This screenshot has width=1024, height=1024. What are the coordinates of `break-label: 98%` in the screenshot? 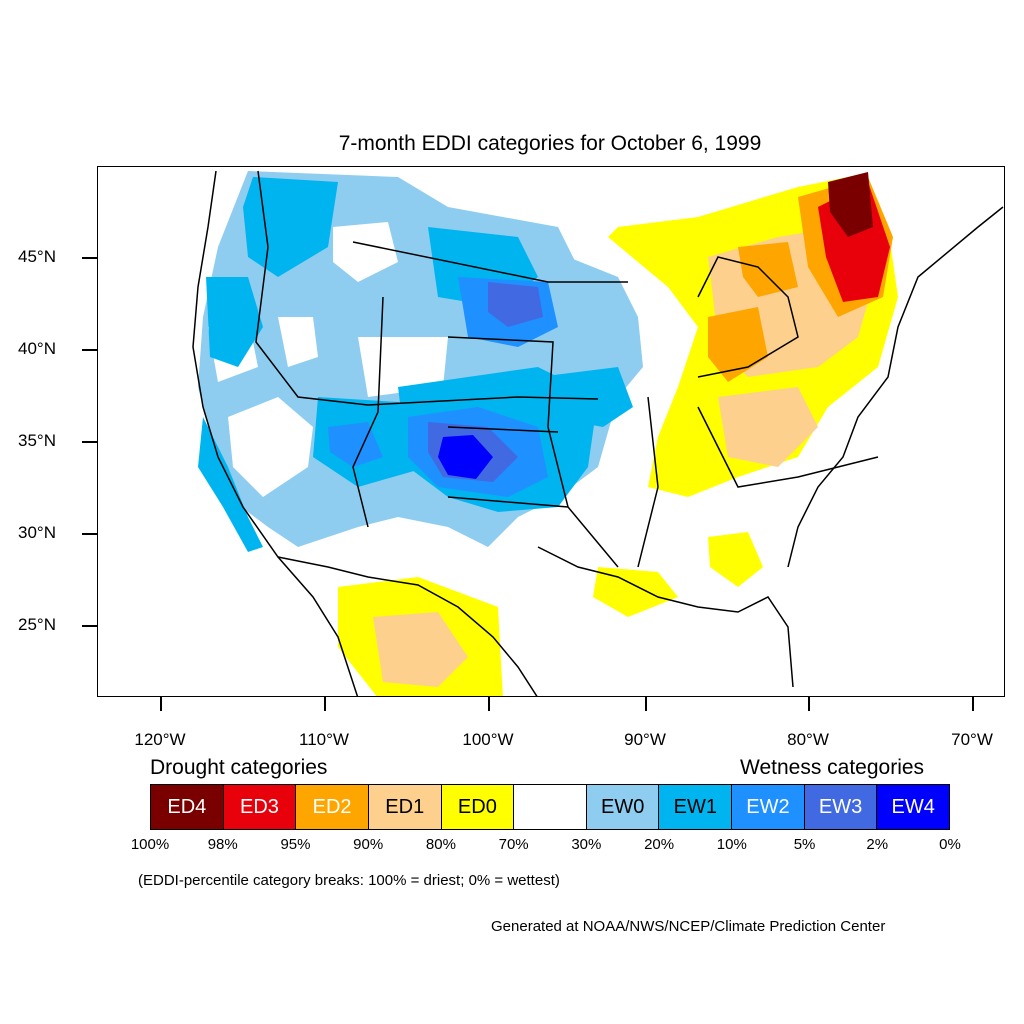 It's located at (222, 844).